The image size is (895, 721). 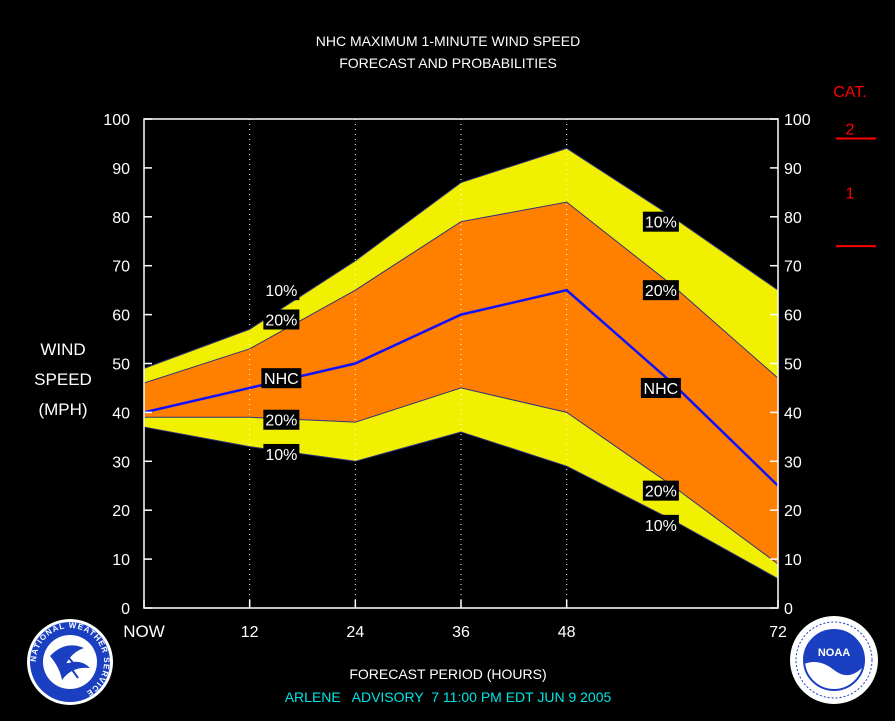 I want to click on x-tick-label-48: 48, so click(x=567, y=632).